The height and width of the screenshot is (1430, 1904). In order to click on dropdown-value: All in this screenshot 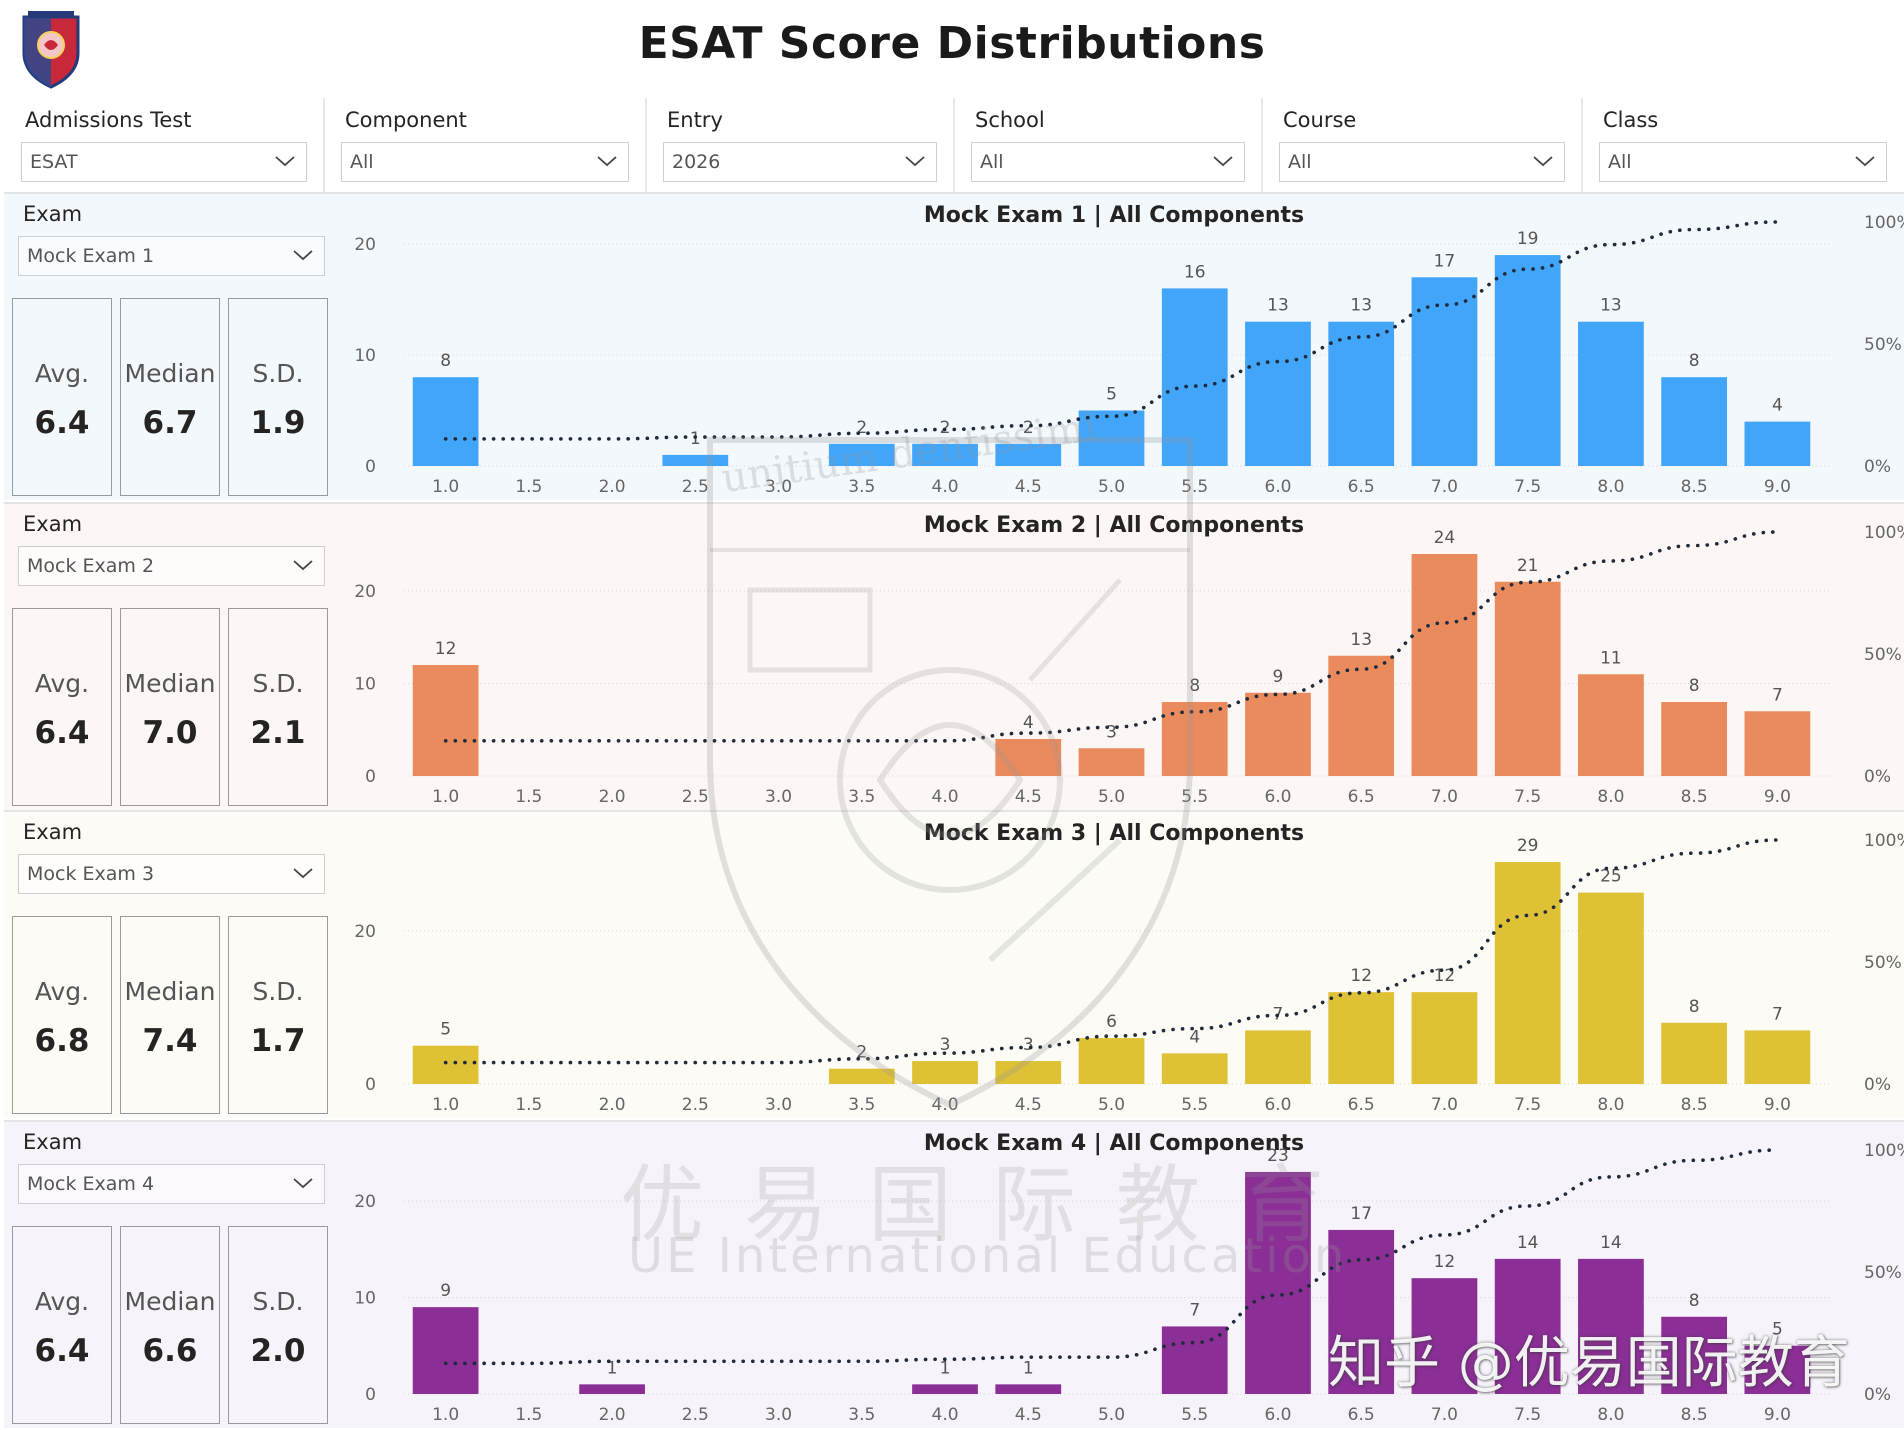, I will do `click(1300, 162)`.